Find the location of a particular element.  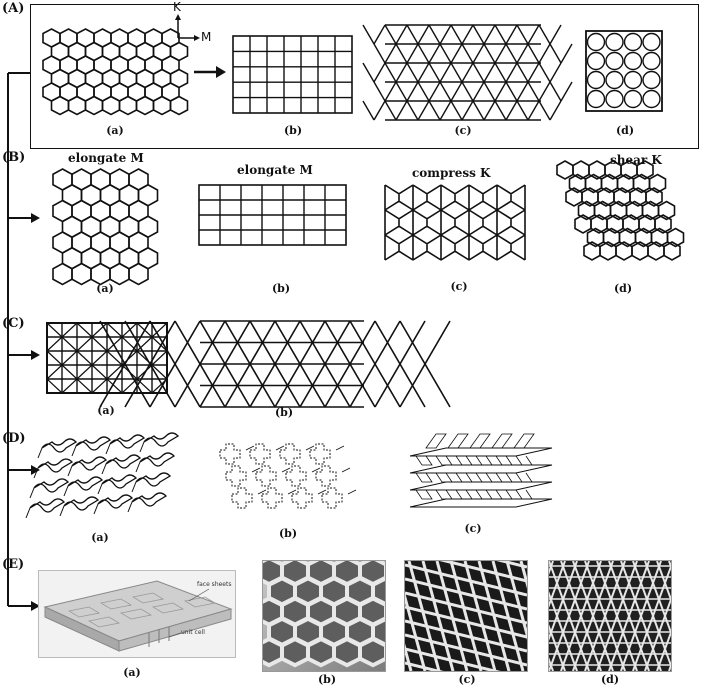

panel-b-b-label: (b) is located at coordinates (281, 288).